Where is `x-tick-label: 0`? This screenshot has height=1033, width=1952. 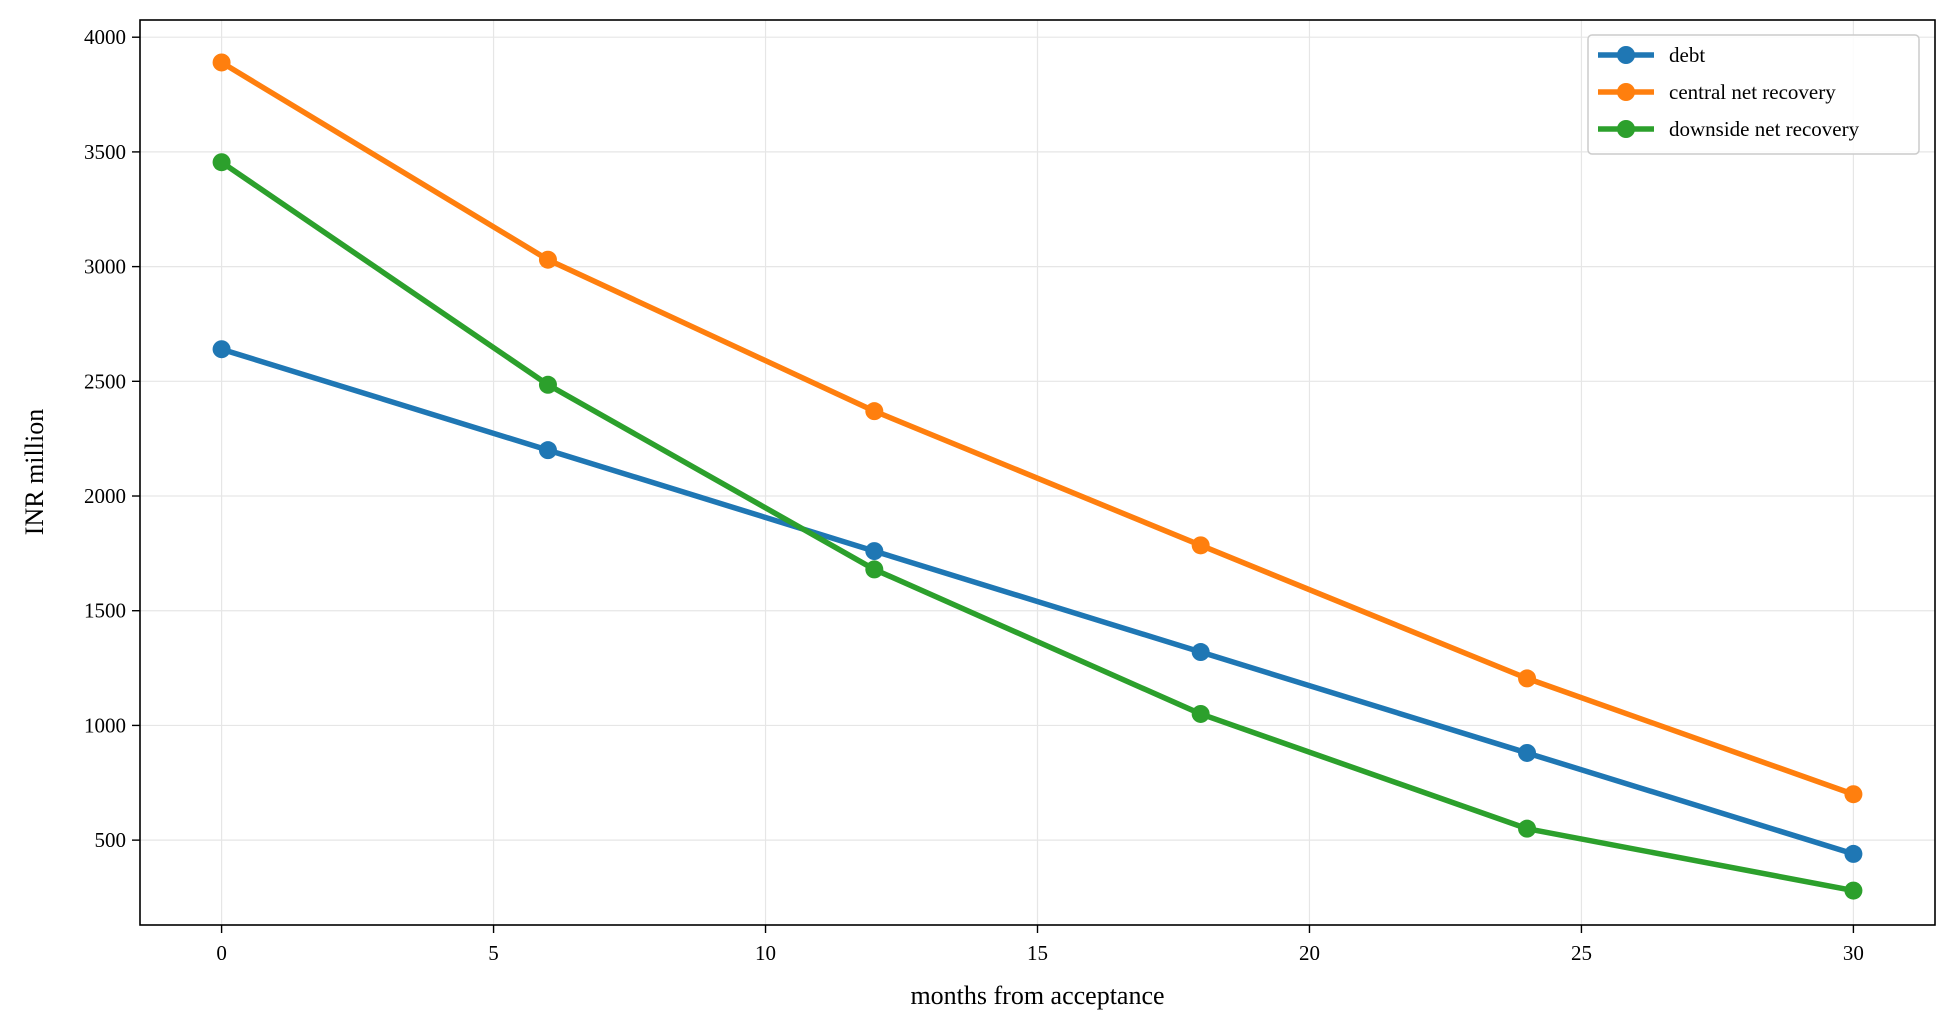 x-tick-label: 0 is located at coordinates (221, 953).